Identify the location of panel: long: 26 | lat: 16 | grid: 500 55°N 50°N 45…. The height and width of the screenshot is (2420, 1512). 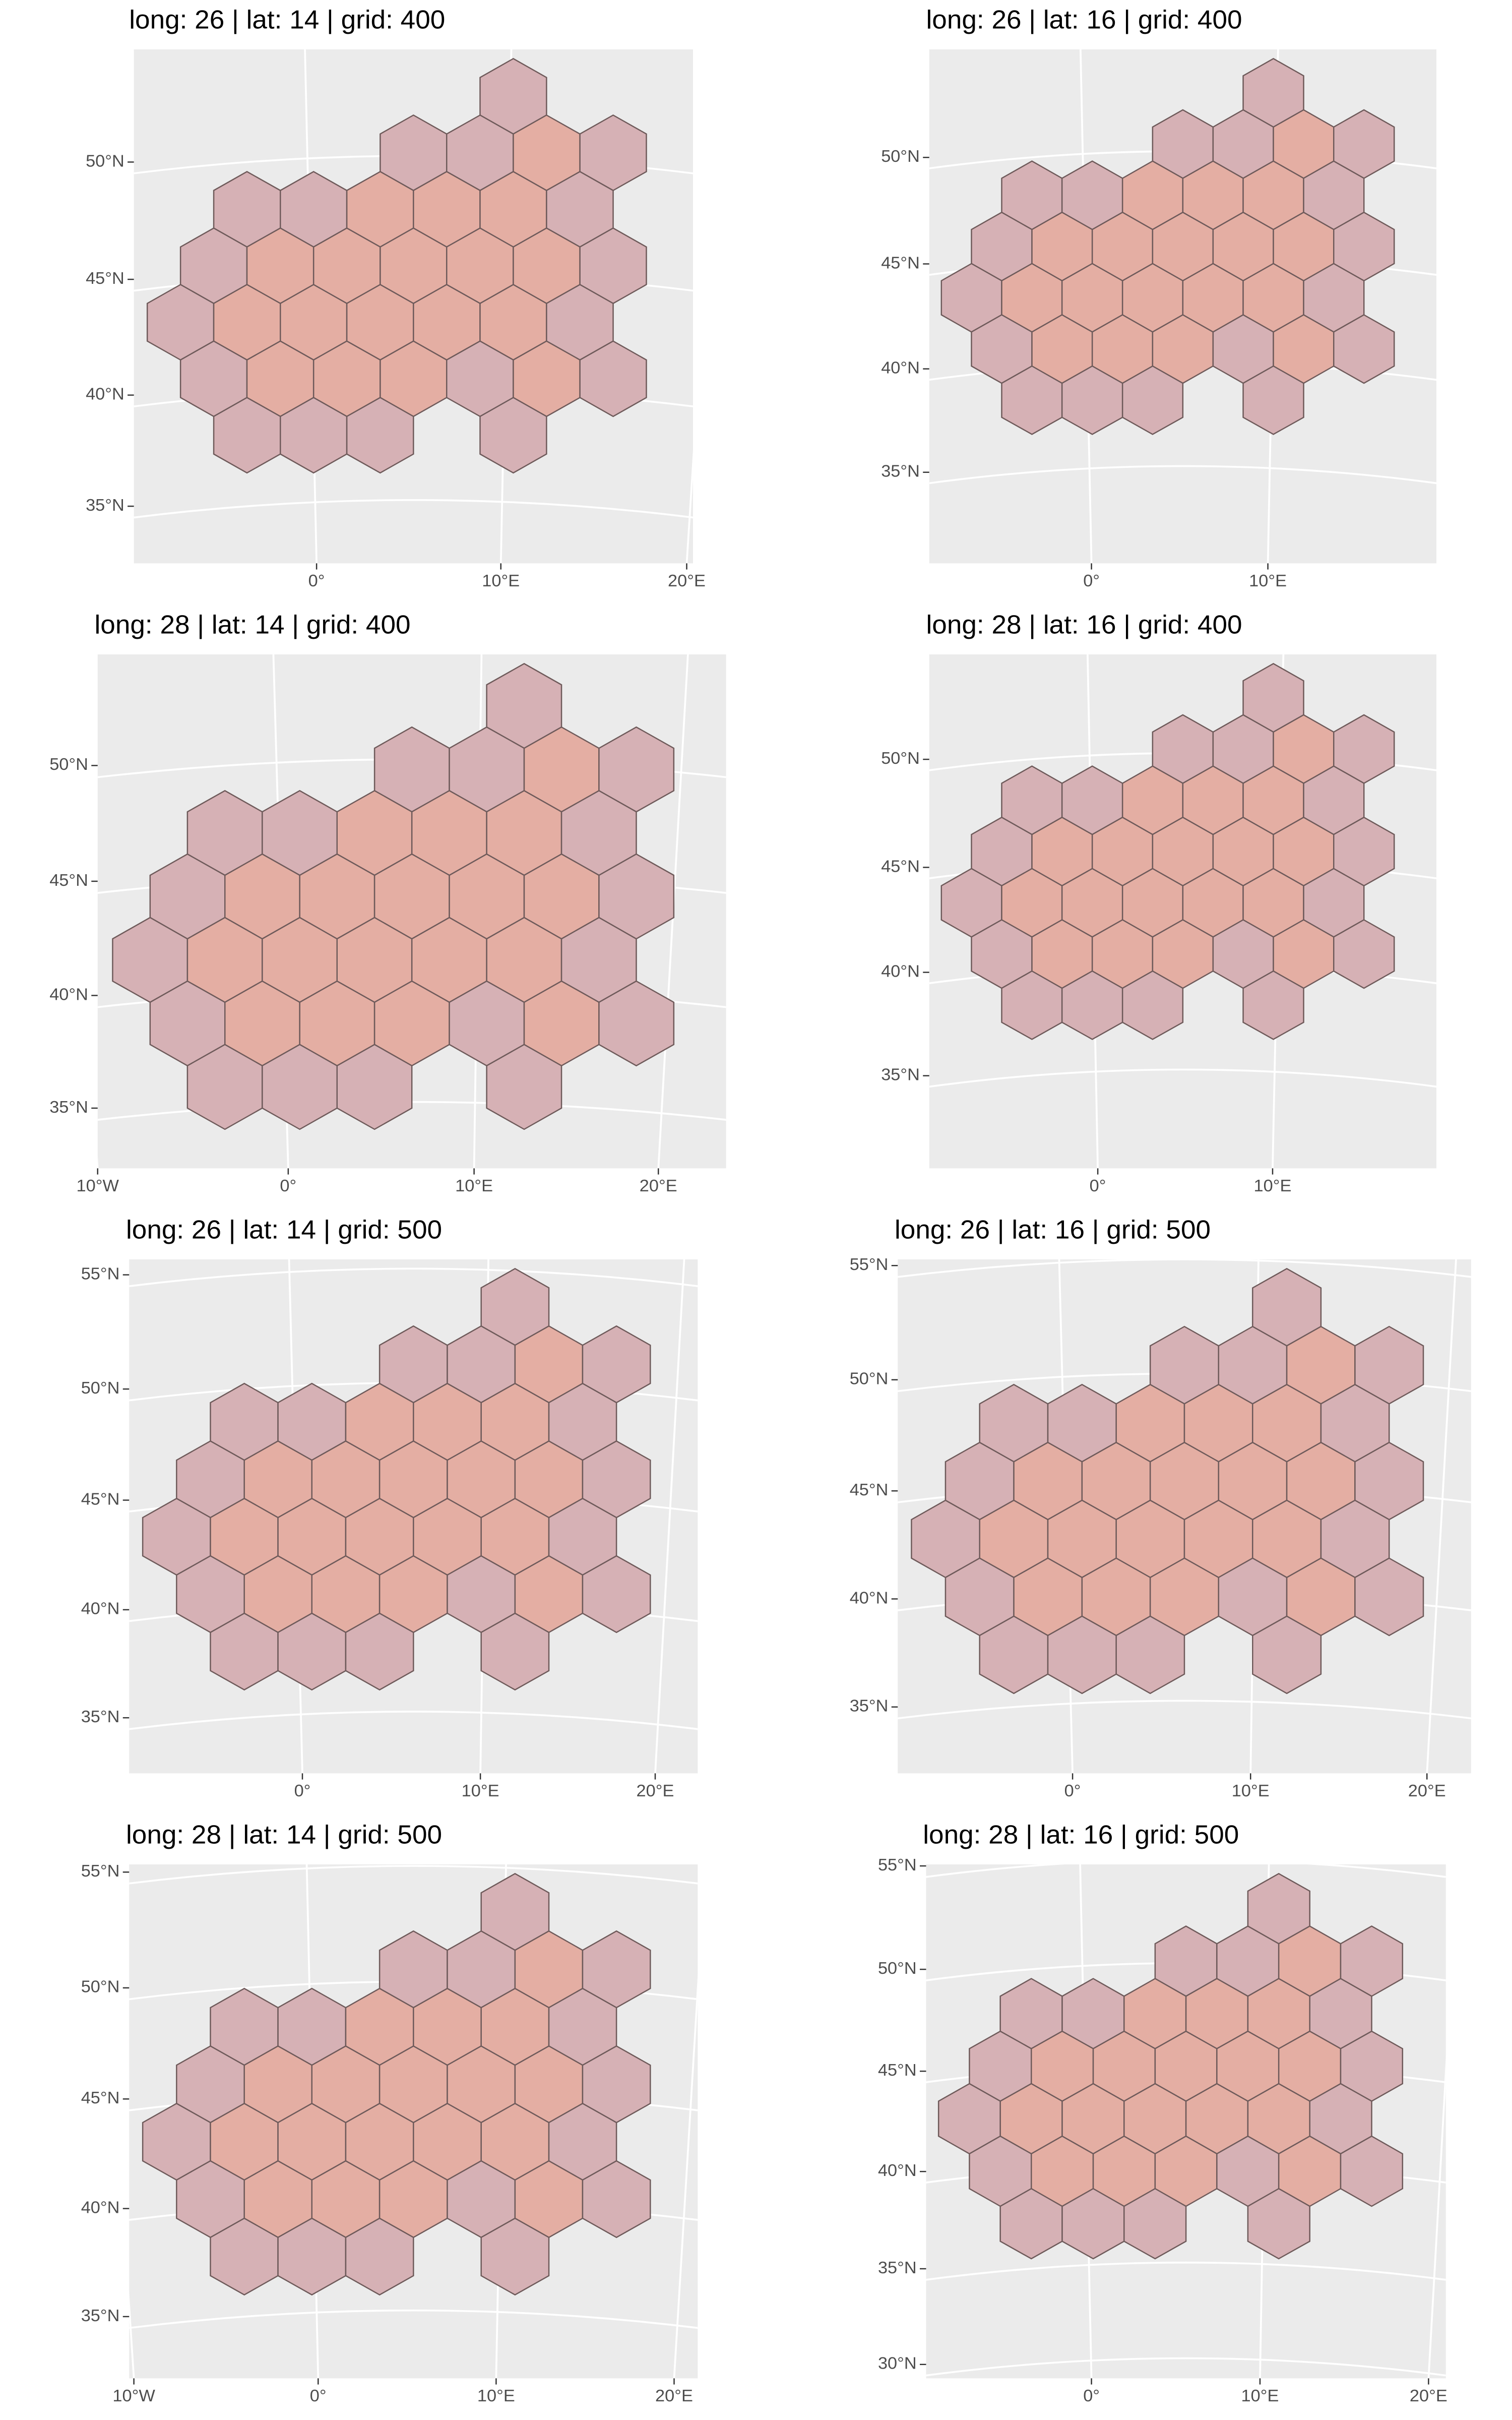
(1160, 1507).